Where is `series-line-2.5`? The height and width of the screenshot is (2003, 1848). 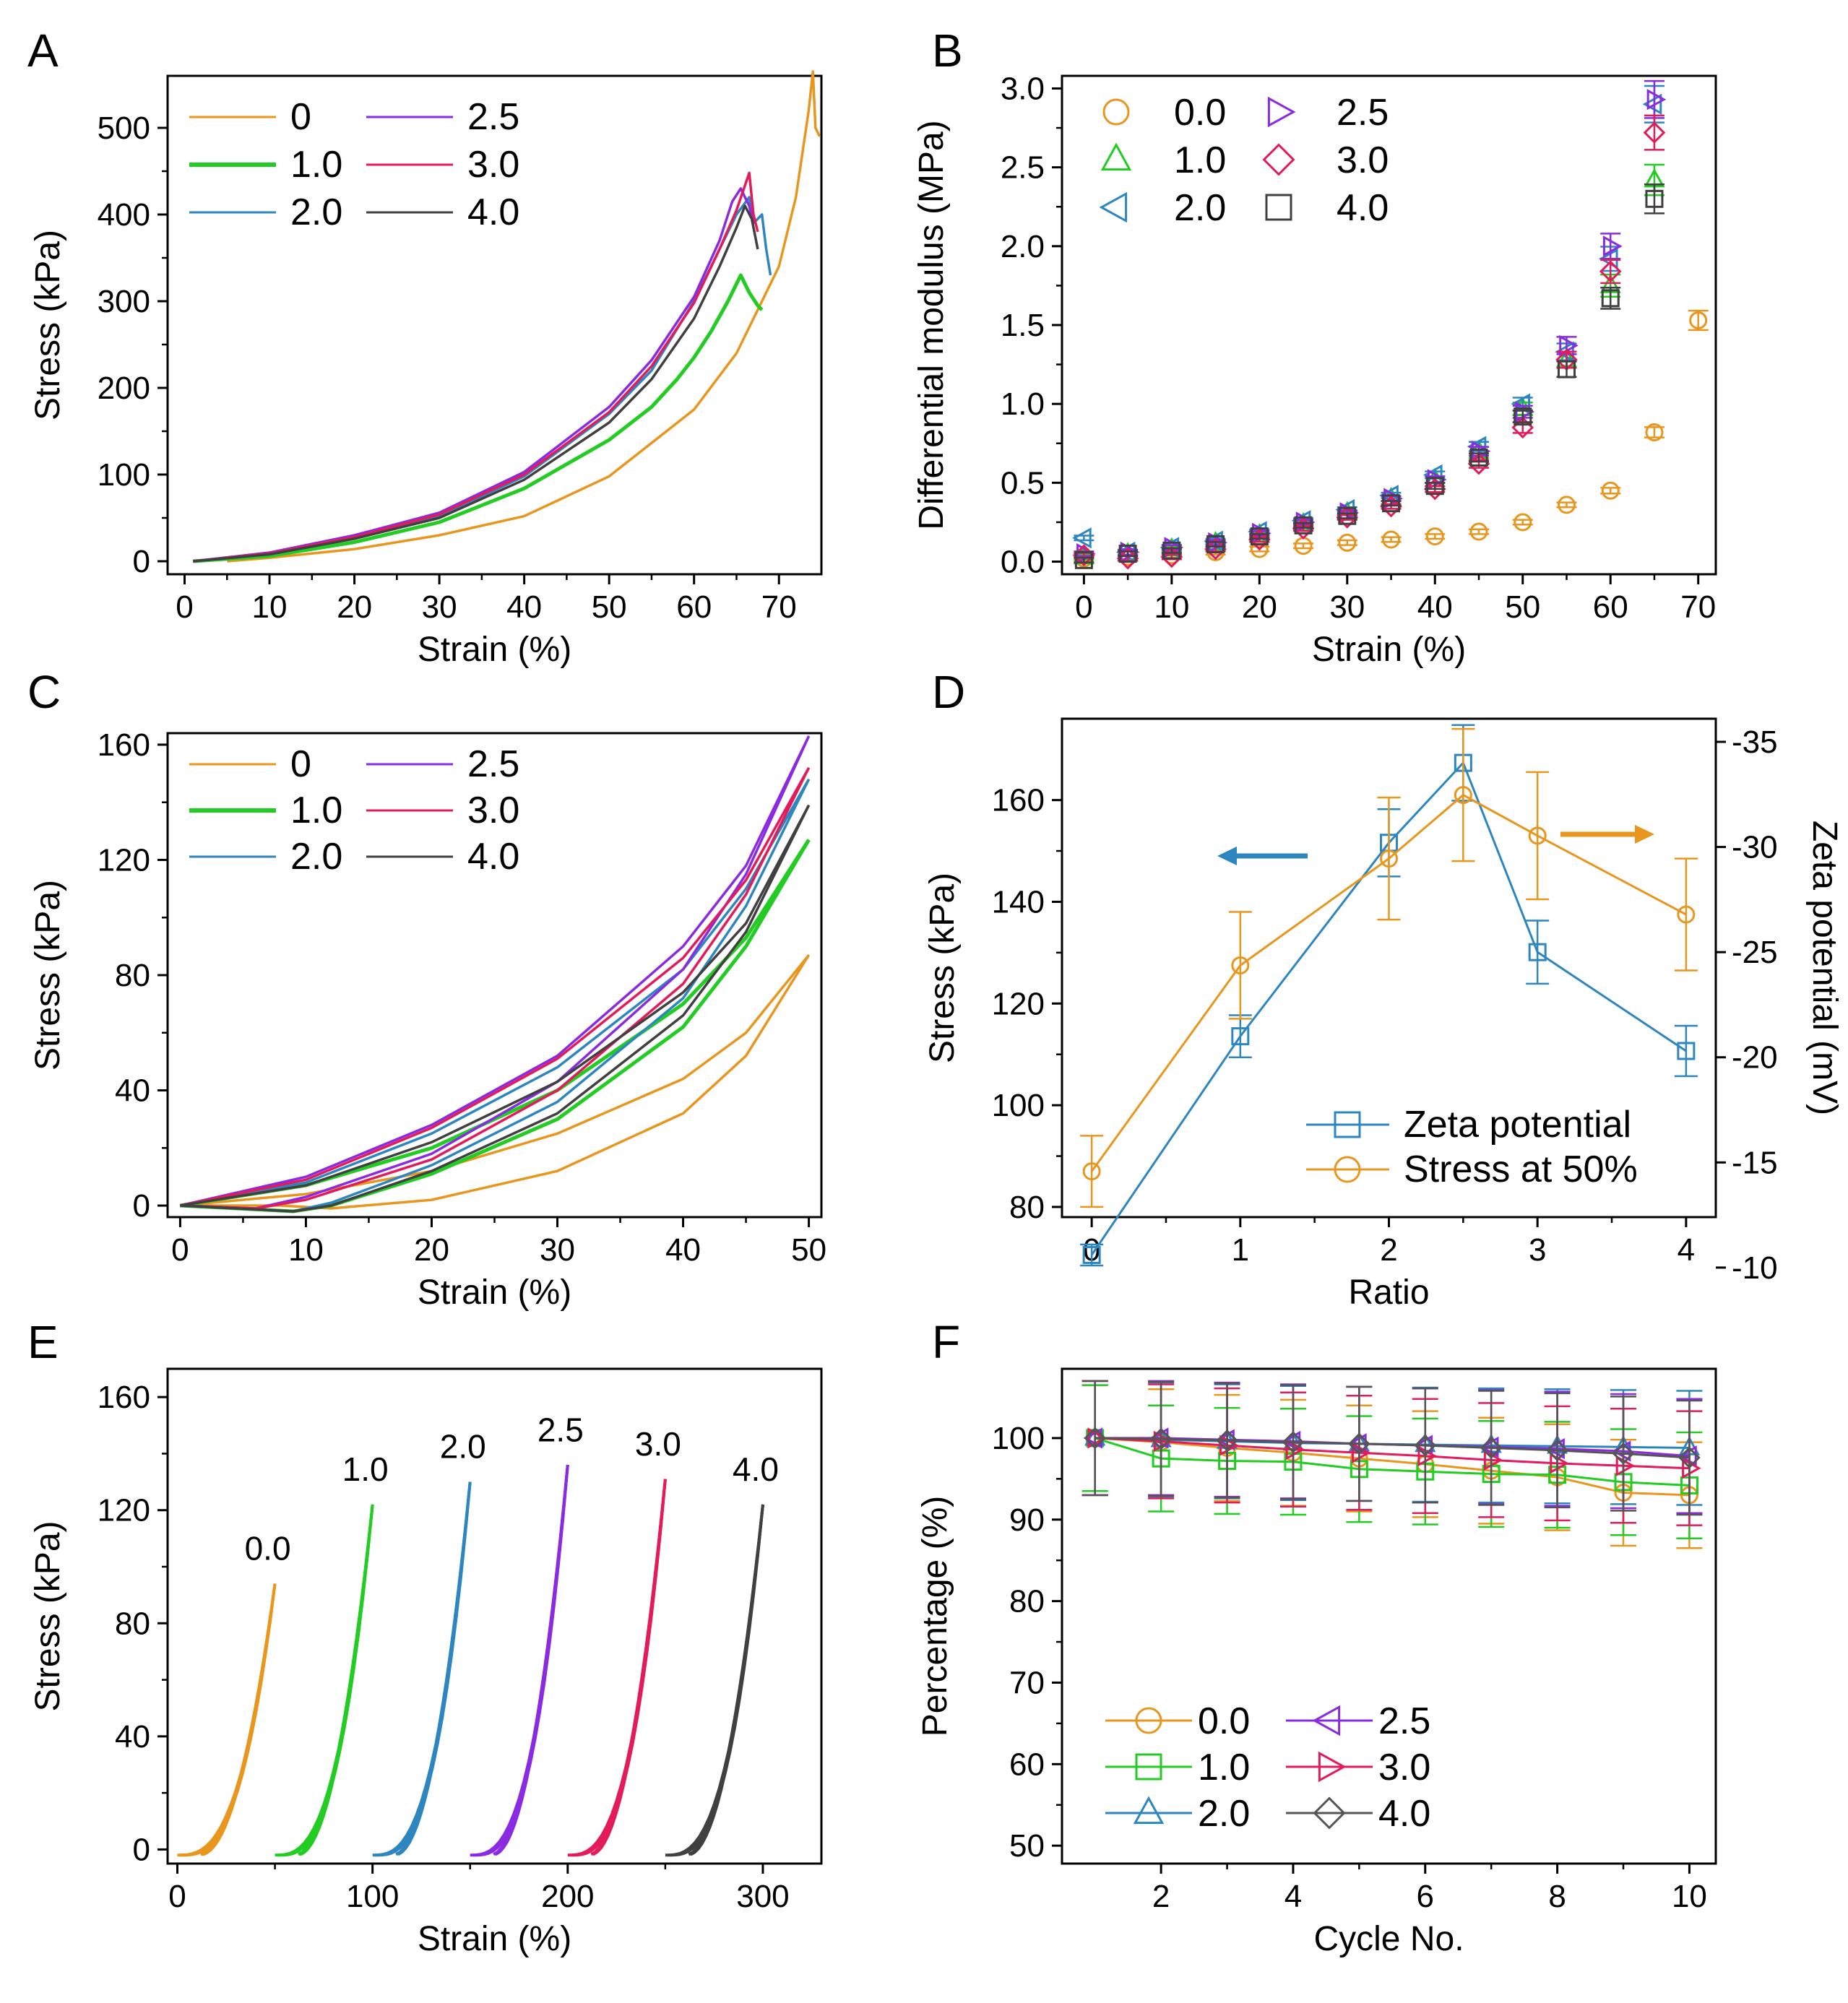
series-line-2.5 is located at coordinates (474, 375).